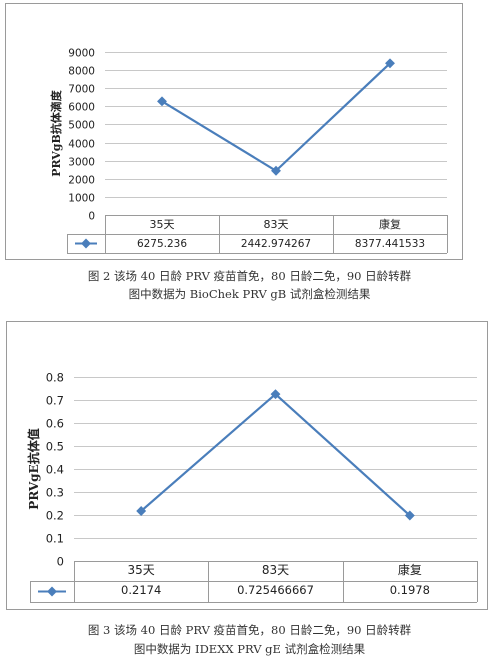 Image resolution: width=499 pixels, height=665 pixels. What do you see at coordinates (81, 54) in the screenshot?
I see `chart-1-y-tick-label: 9000` at bounding box center [81, 54].